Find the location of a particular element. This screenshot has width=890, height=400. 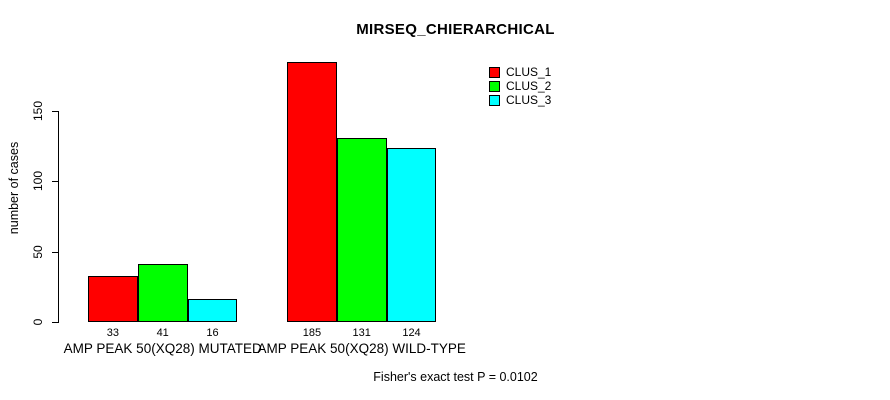

y-axis-tick-label: 150 is located at coordinates (38, 110).